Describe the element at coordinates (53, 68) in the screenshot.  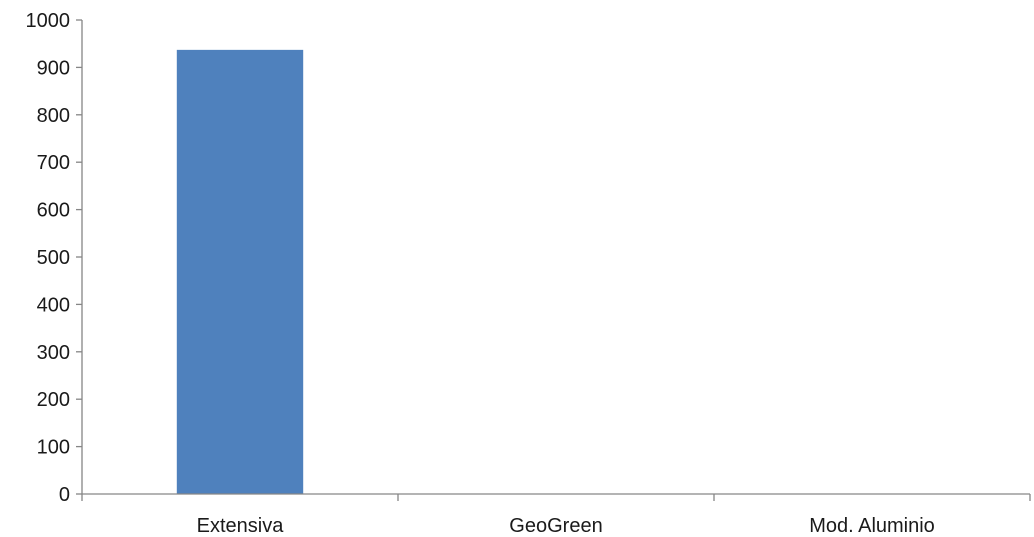
I see `y-tick-label: 900` at that location.